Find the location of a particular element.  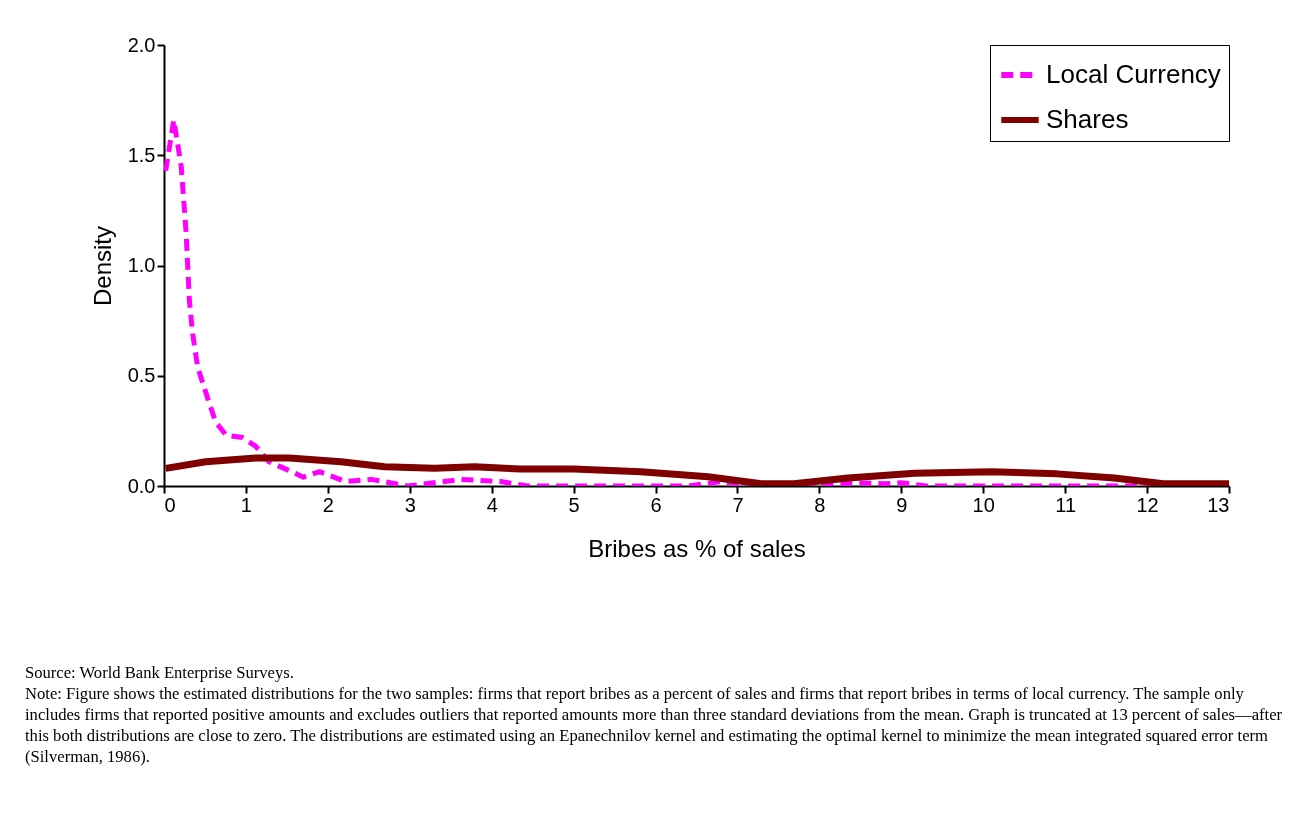

x-tick-label: 12 is located at coordinates (1147, 504).